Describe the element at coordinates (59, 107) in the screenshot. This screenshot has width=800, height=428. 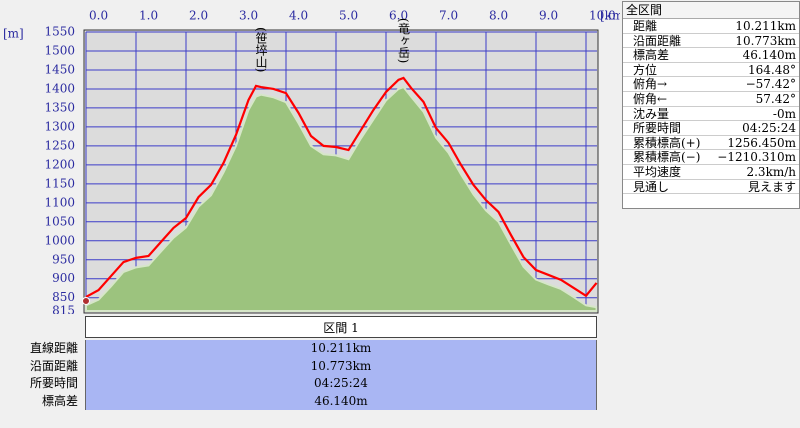
I see `y-tick-label: 1350` at that location.